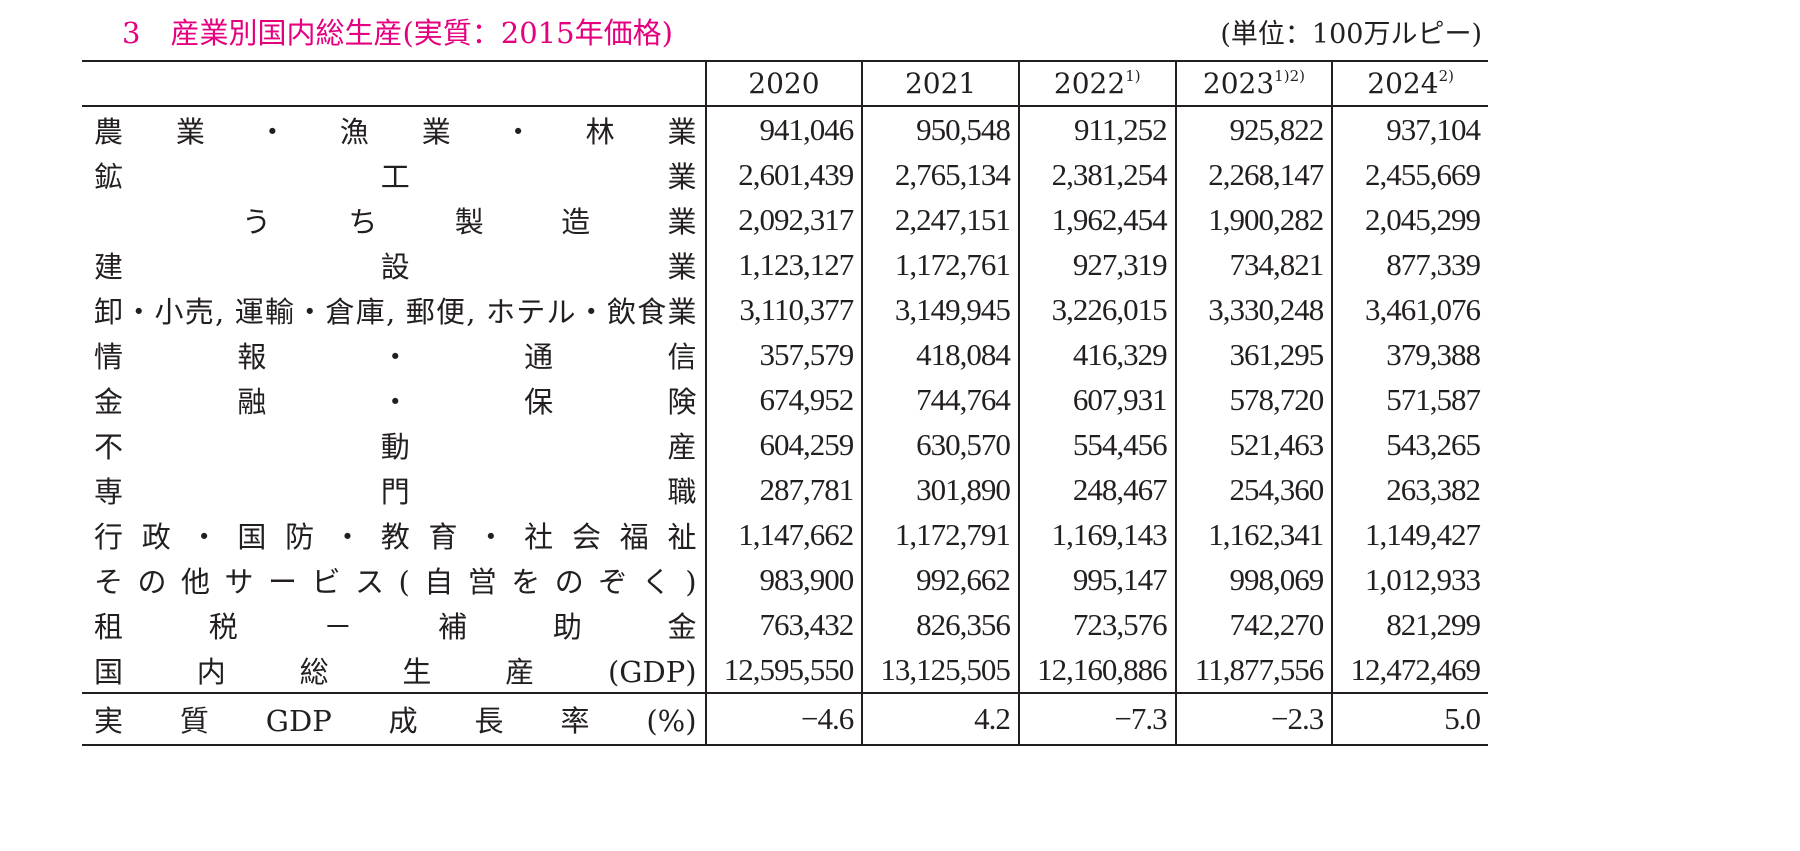 The image size is (1800, 851). What do you see at coordinates (1096, 579) in the screenshot?
I see `value-cell: 995,147` at bounding box center [1096, 579].